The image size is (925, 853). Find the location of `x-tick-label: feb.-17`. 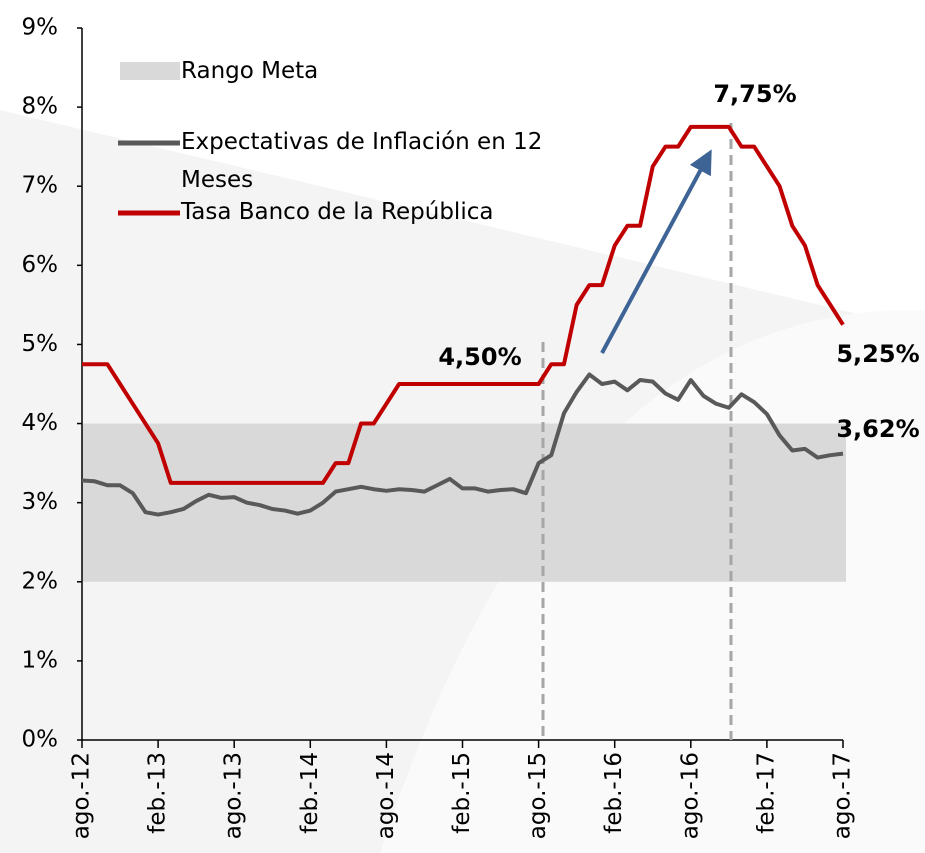

x-tick-label: feb.-17 is located at coordinates (766, 793).